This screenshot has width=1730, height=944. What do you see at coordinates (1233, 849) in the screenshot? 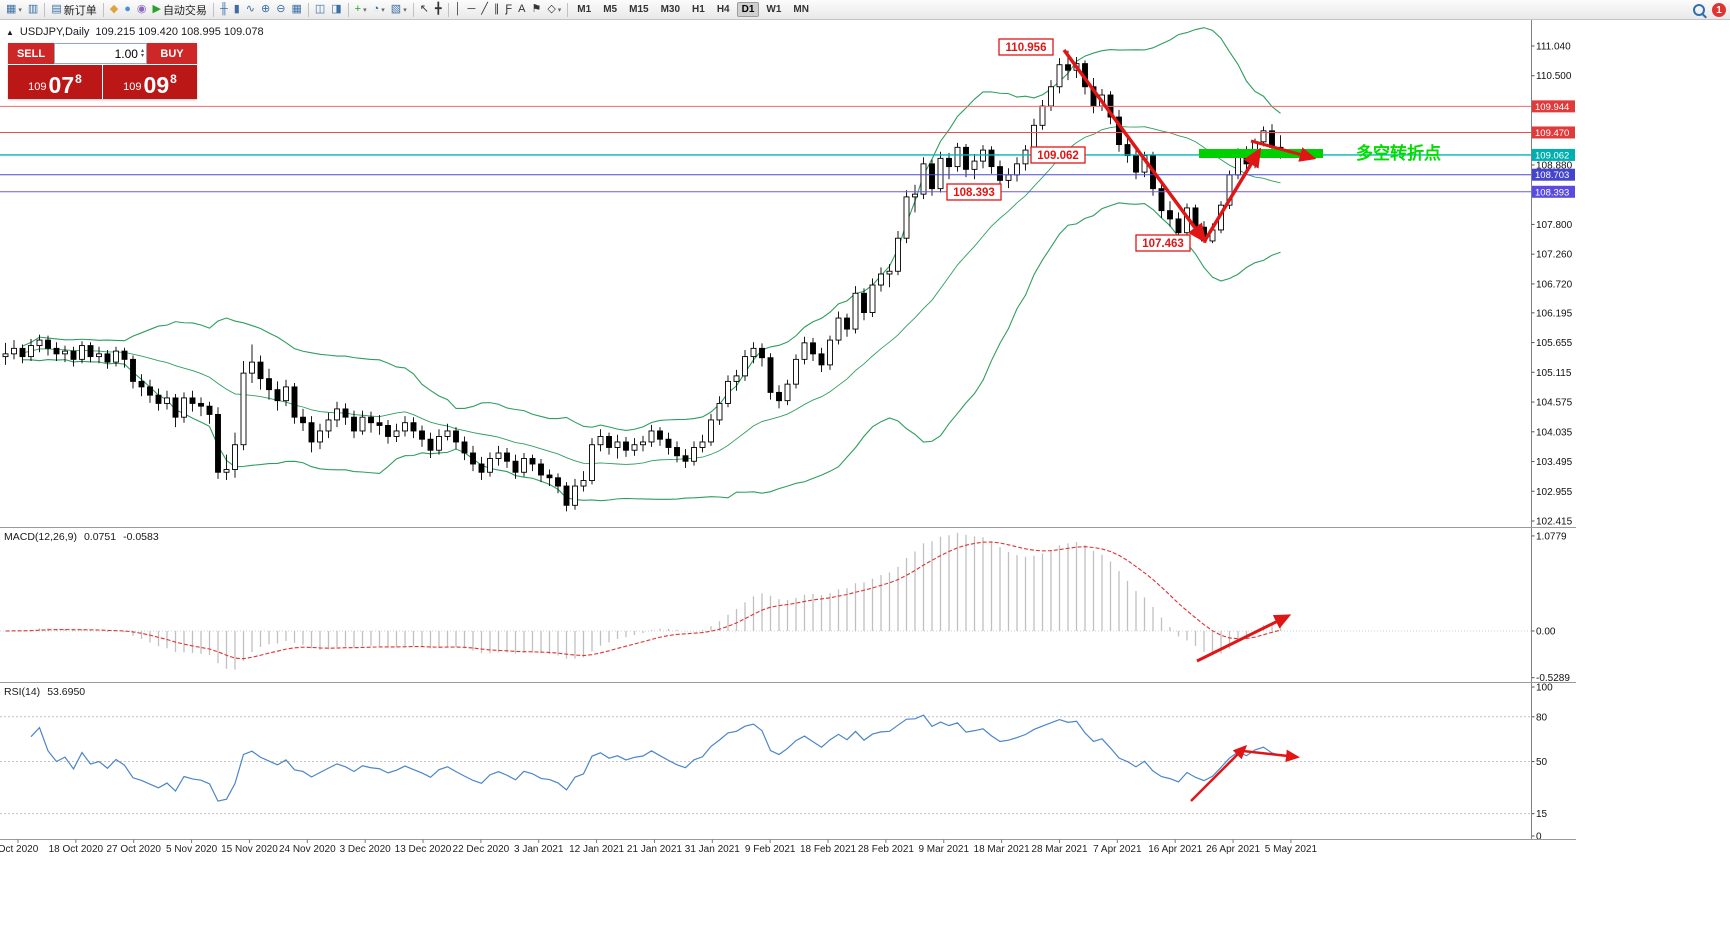
I see `svg-text: 26 Apr 2021` at bounding box center [1233, 849].